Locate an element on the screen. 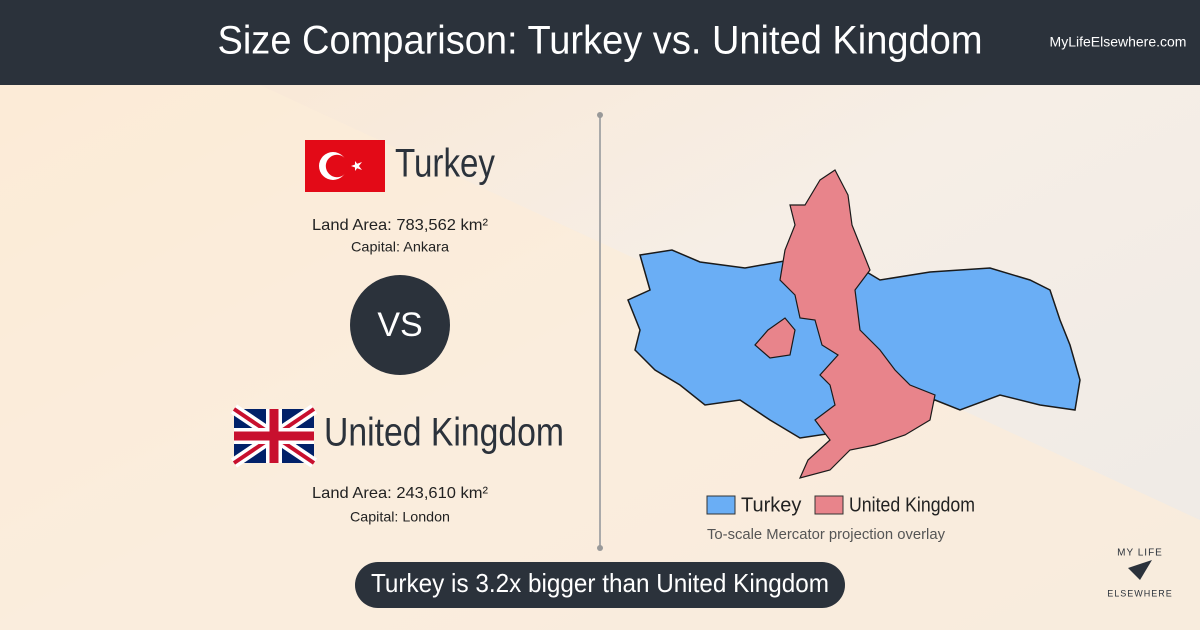 The width and height of the screenshot is (1200, 630). caption: To-scale Mercator projection overlay is located at coordinates (826, 534).